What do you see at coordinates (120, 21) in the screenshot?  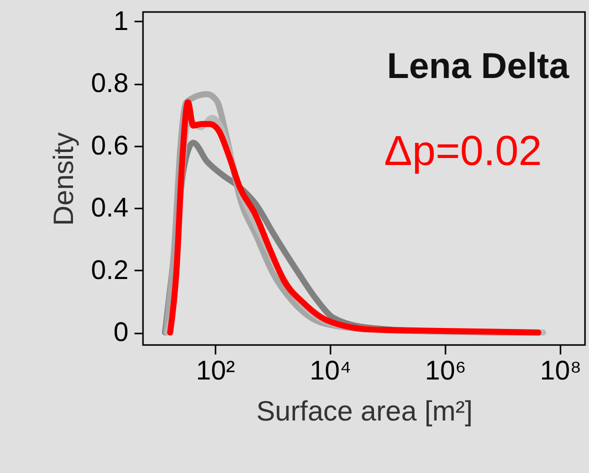 I see `y-tick-label: 1` at bounding box center [120, 21].